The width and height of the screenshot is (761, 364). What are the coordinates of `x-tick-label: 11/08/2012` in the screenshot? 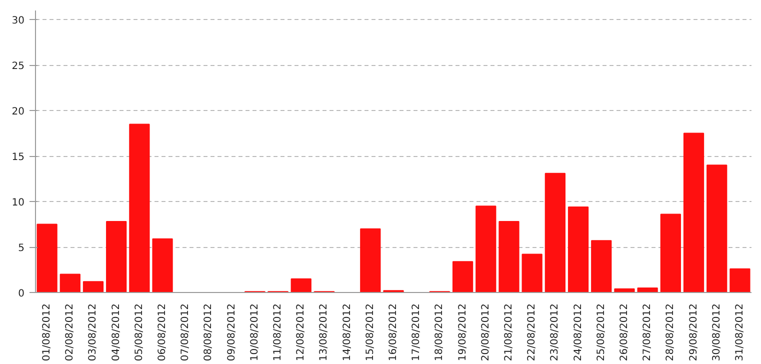 It's located at (278, 332).